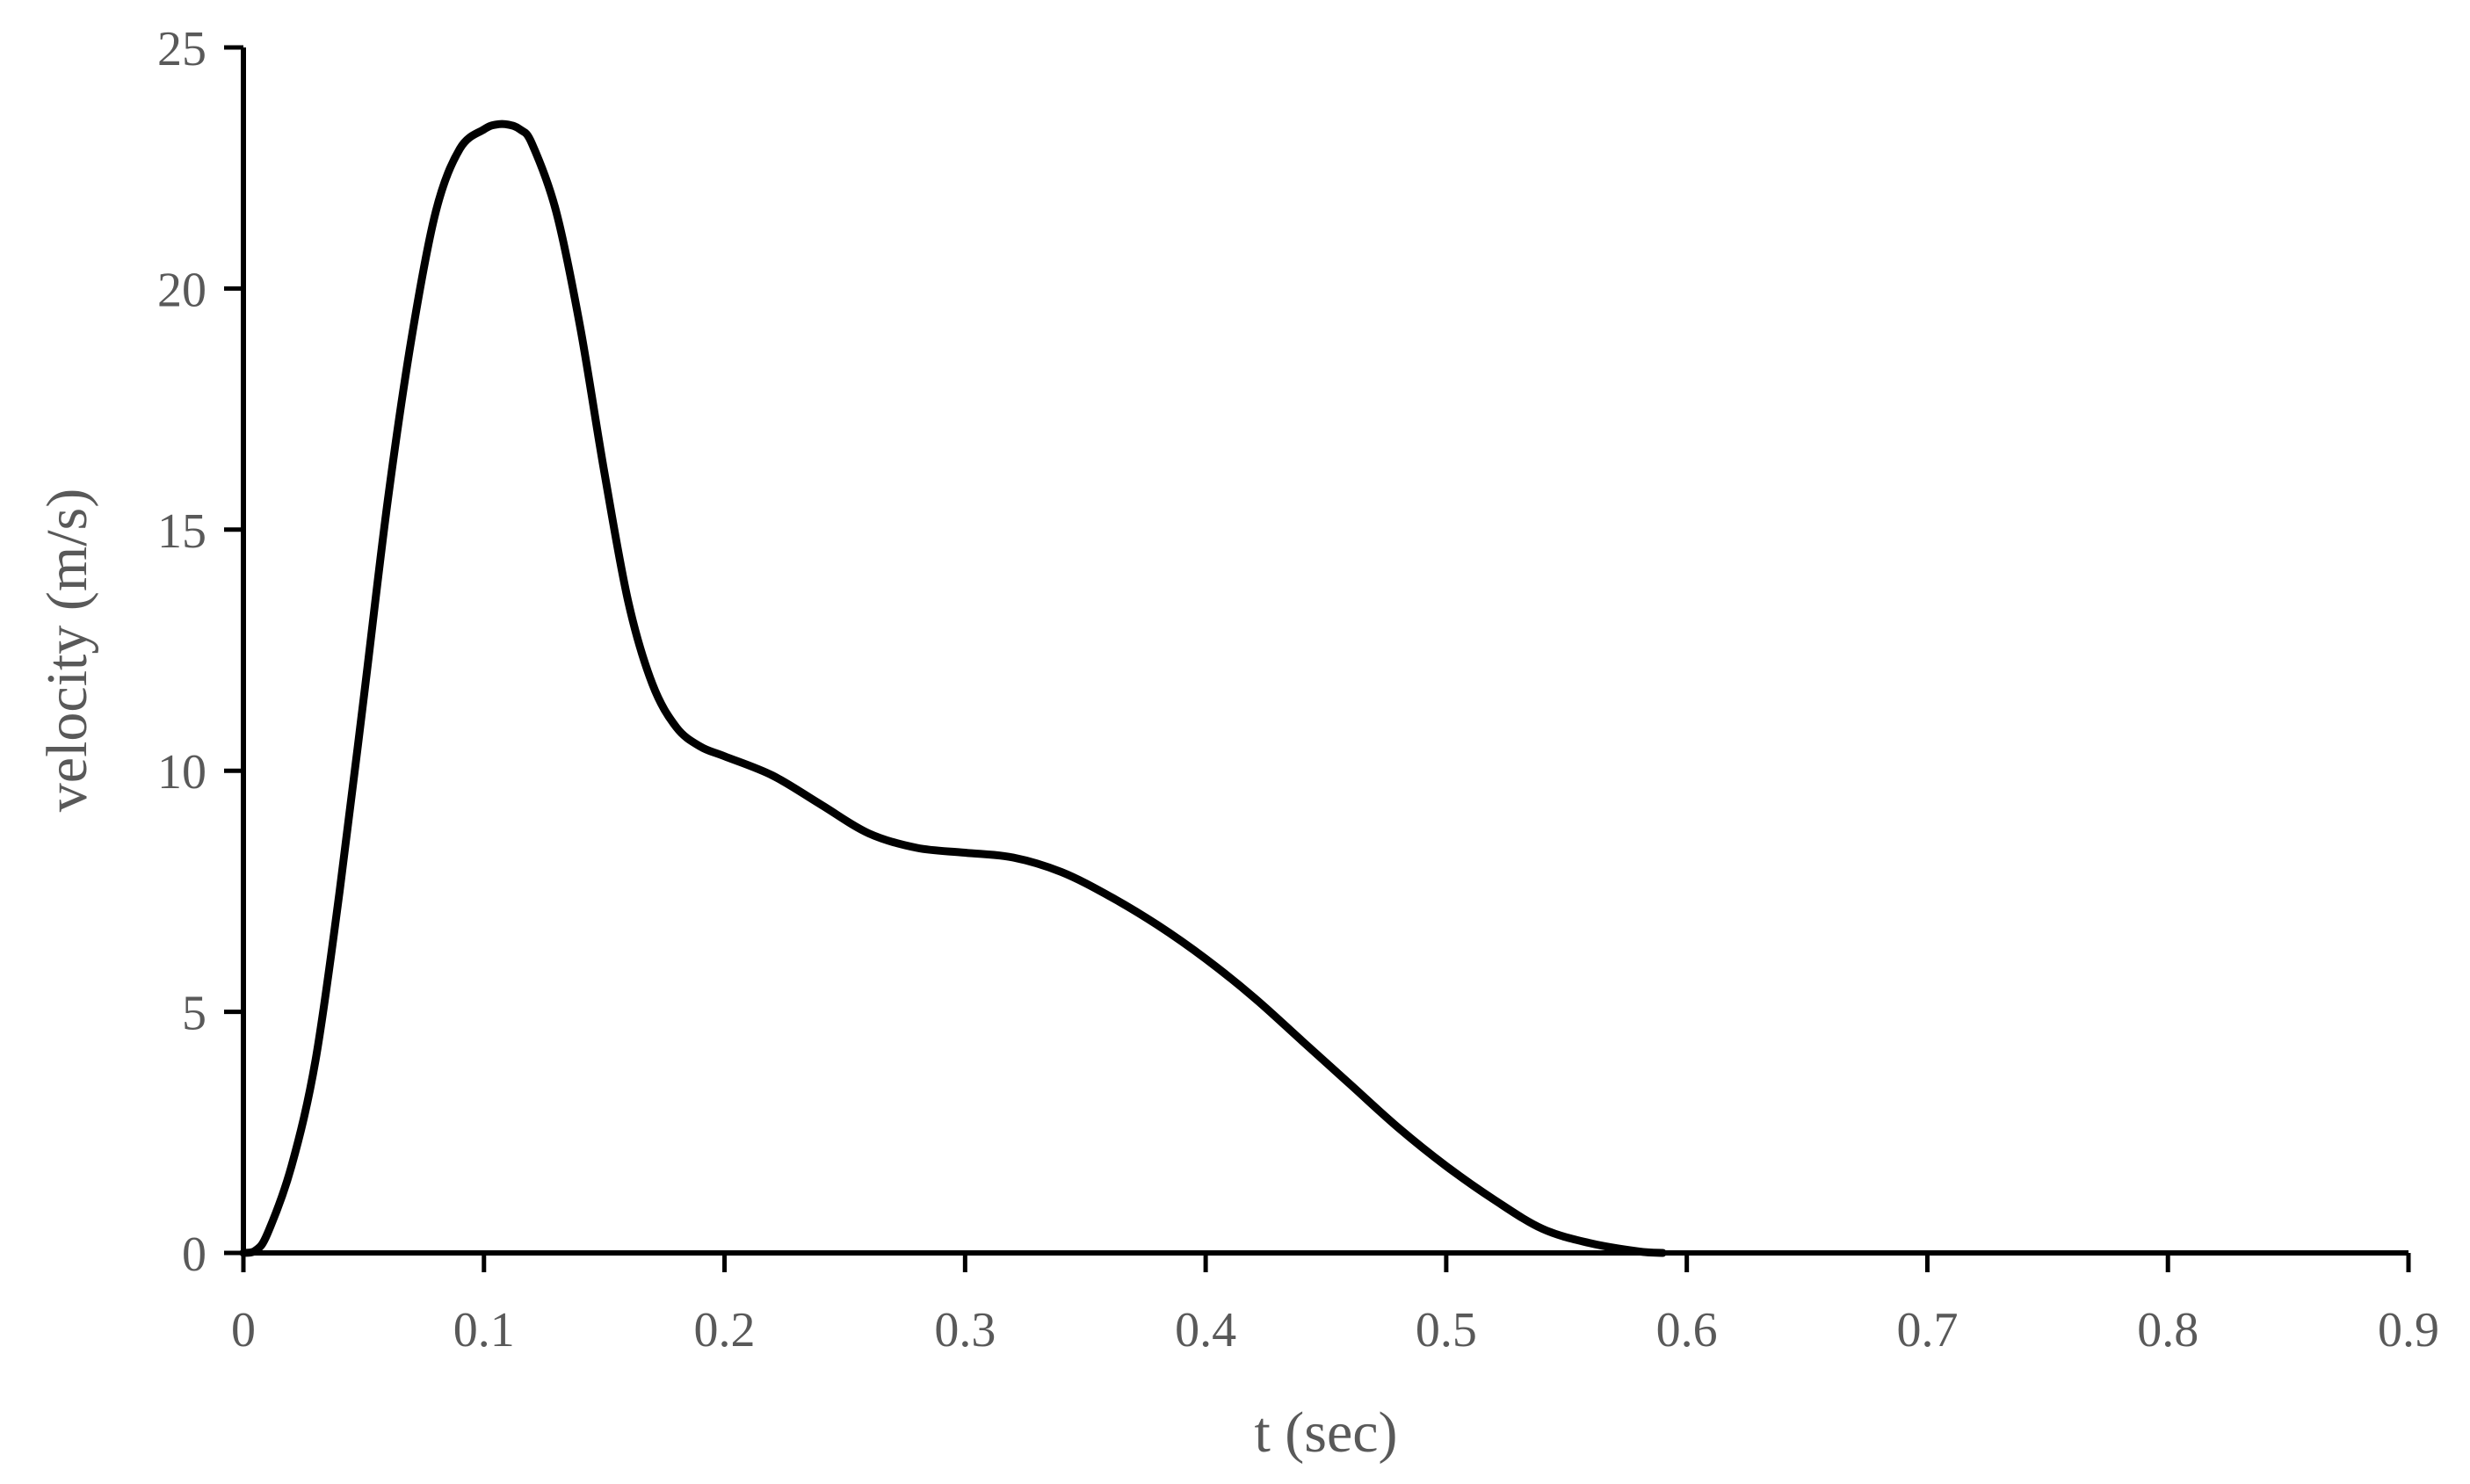  I want to click on x-tick-label: 0.6, so click(1687, 1330).